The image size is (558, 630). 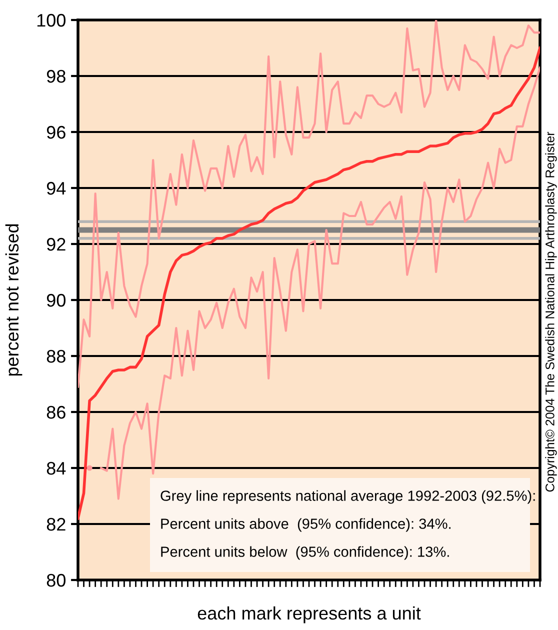 I want to click on annotation: Percent units below (95% confidence): 13%., so click(x=305, y=553).